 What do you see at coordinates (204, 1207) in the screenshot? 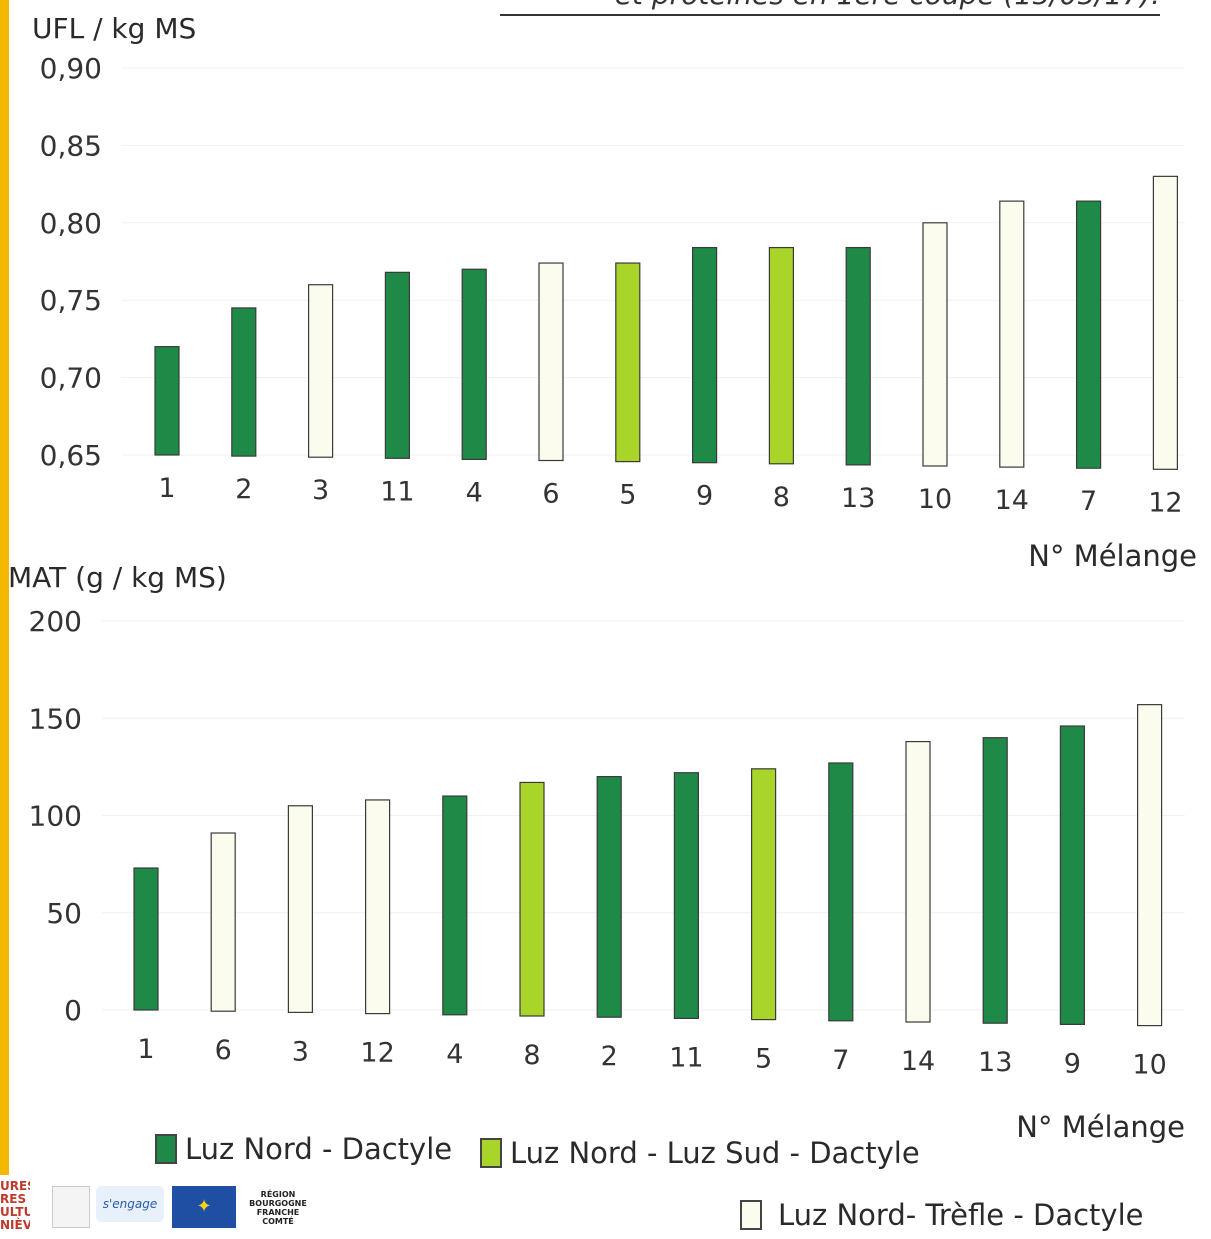
I see `eu-flag-logo: ✦` at bounding box center [204, 1207].